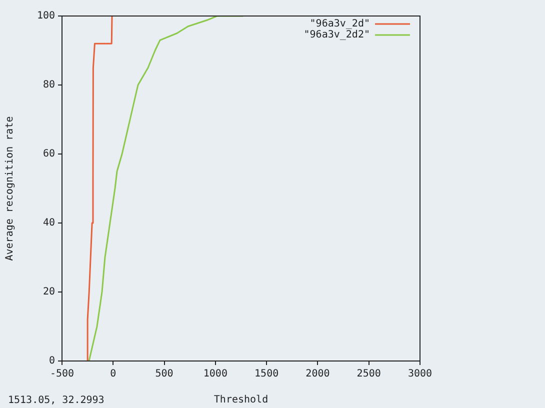 The image size is (545, 408). I want to click on y-tick-label: 0, so click(51, 361).